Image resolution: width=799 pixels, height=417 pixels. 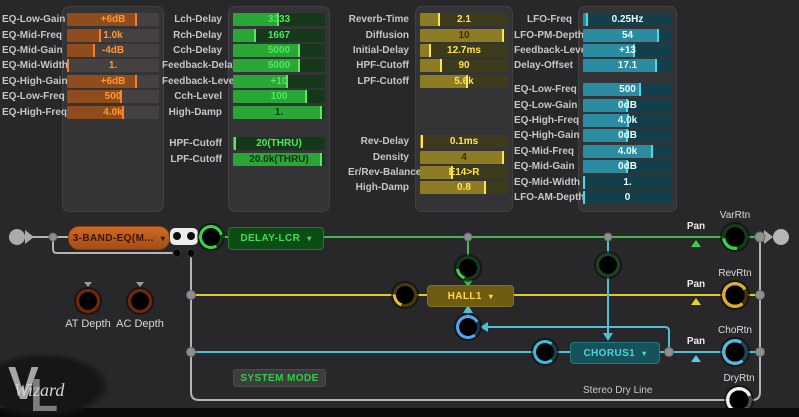 What do you see at coordinates (756, 321) in the screenshot?
I see `wire-return-bus` at bounding box center [756, 321].